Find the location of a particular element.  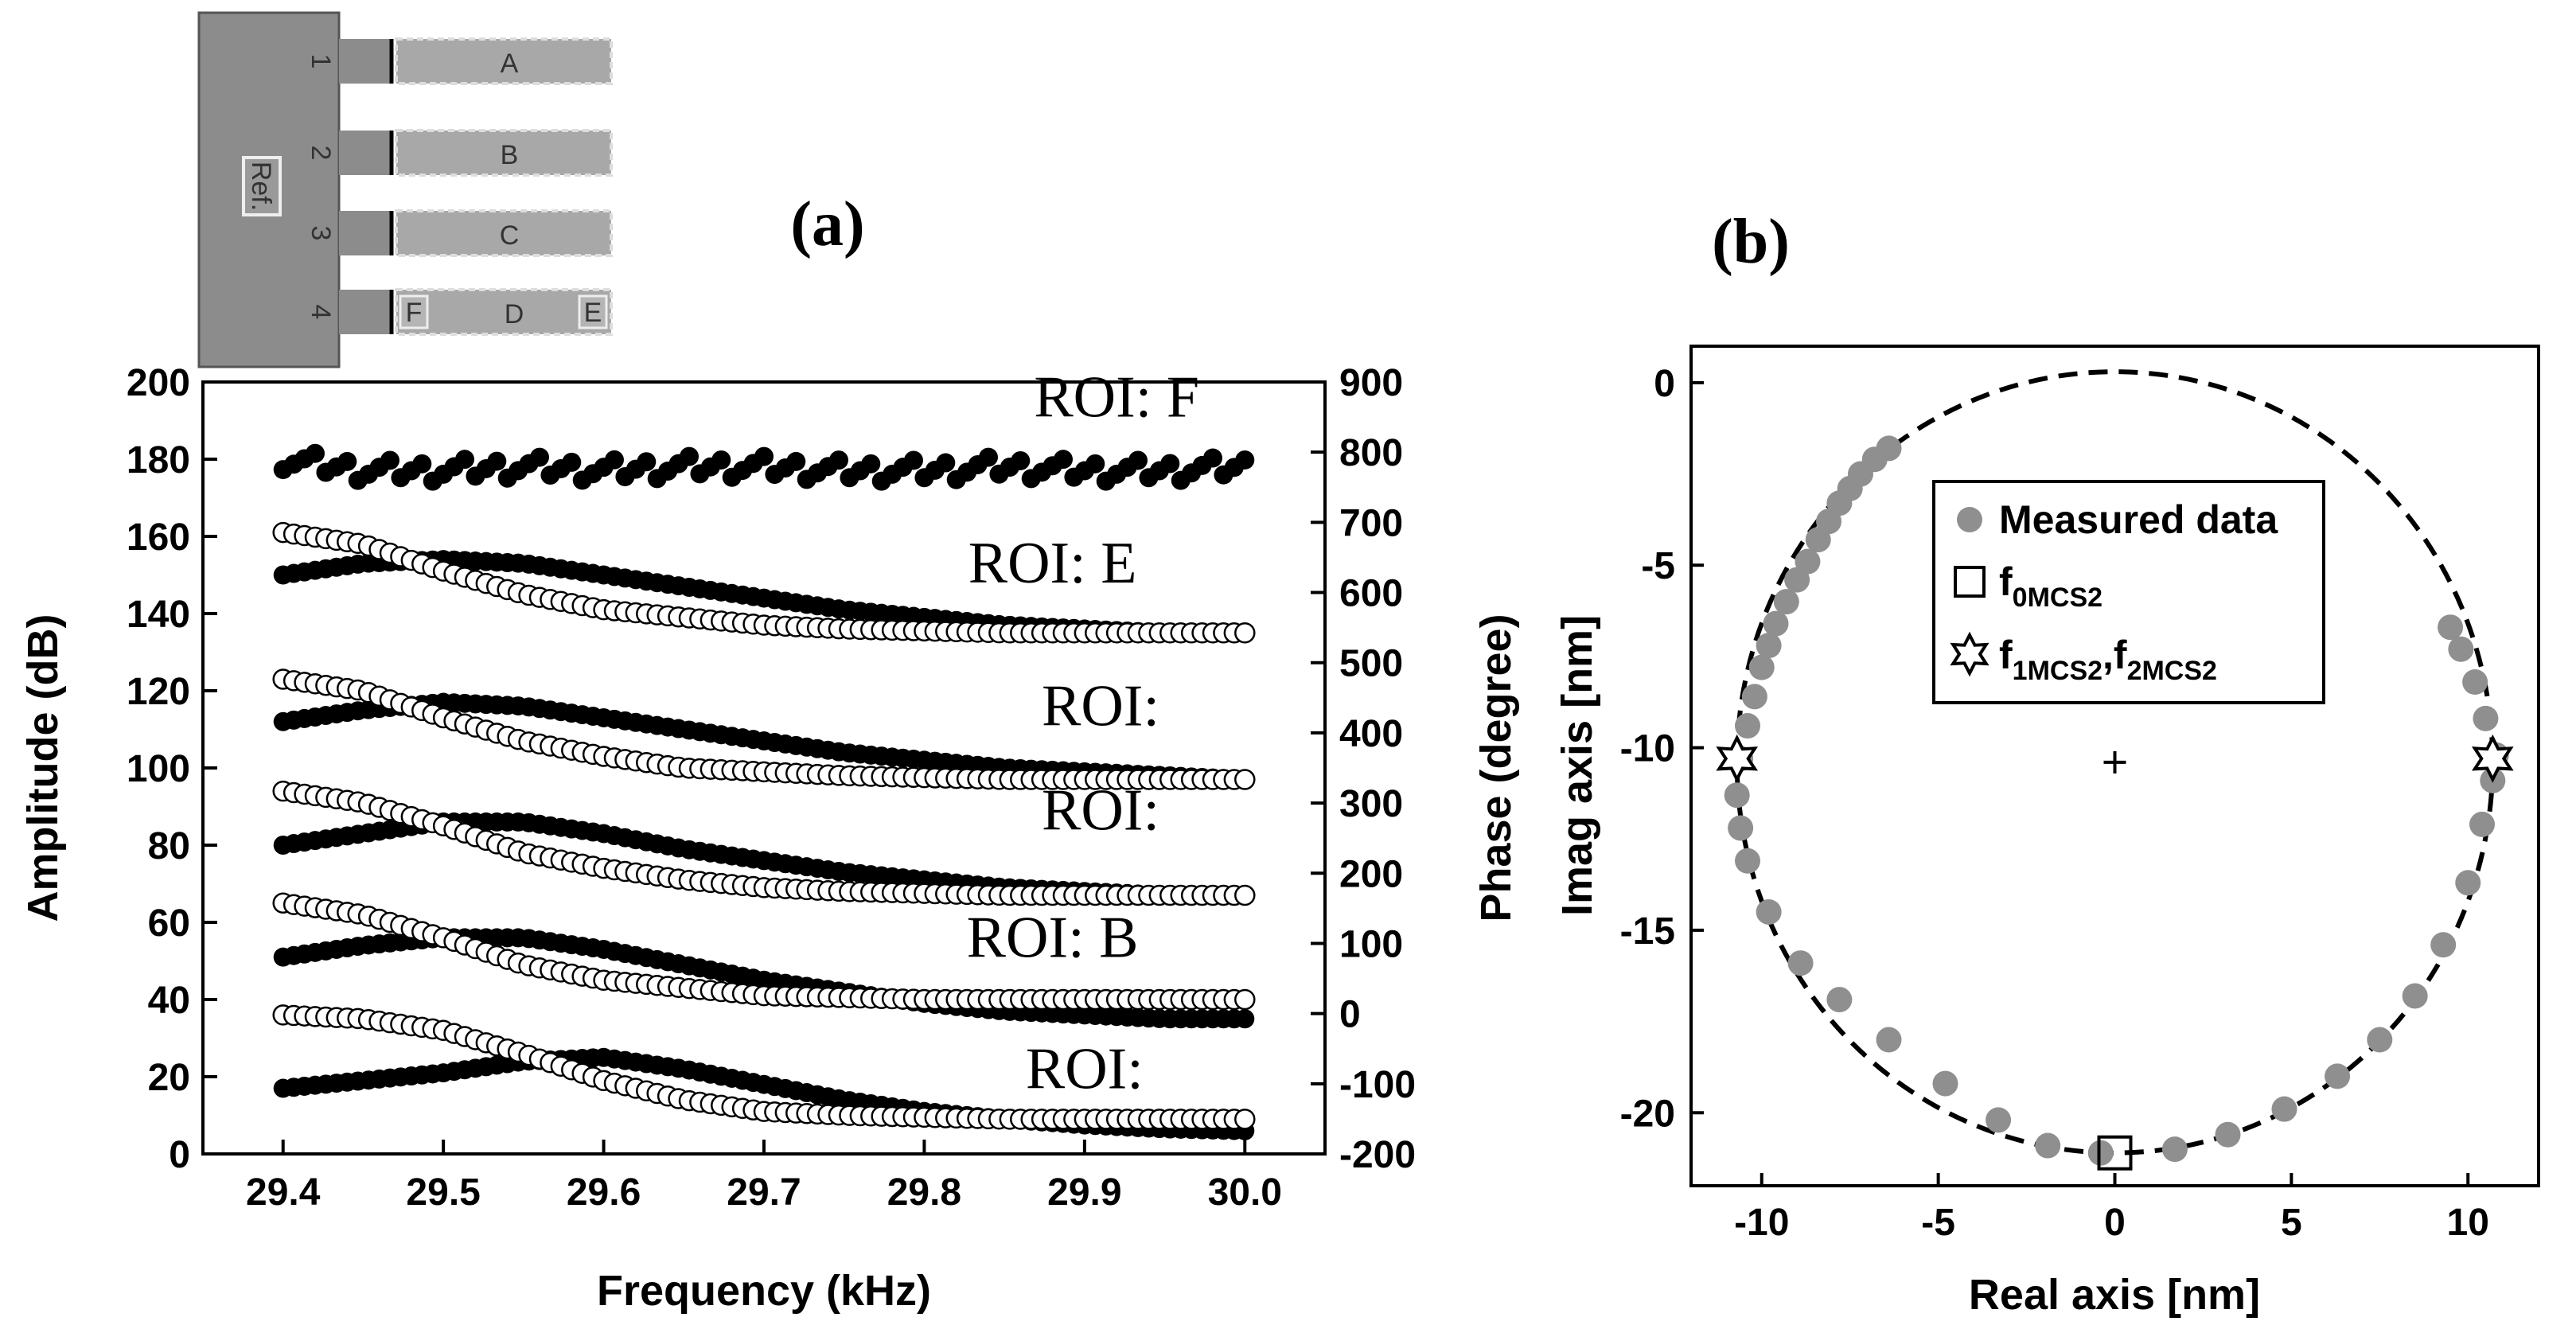

chart-a-yticks: 0 20 40 60 80 100 120 140 160 180 200 is located at coordinates (172, 769).